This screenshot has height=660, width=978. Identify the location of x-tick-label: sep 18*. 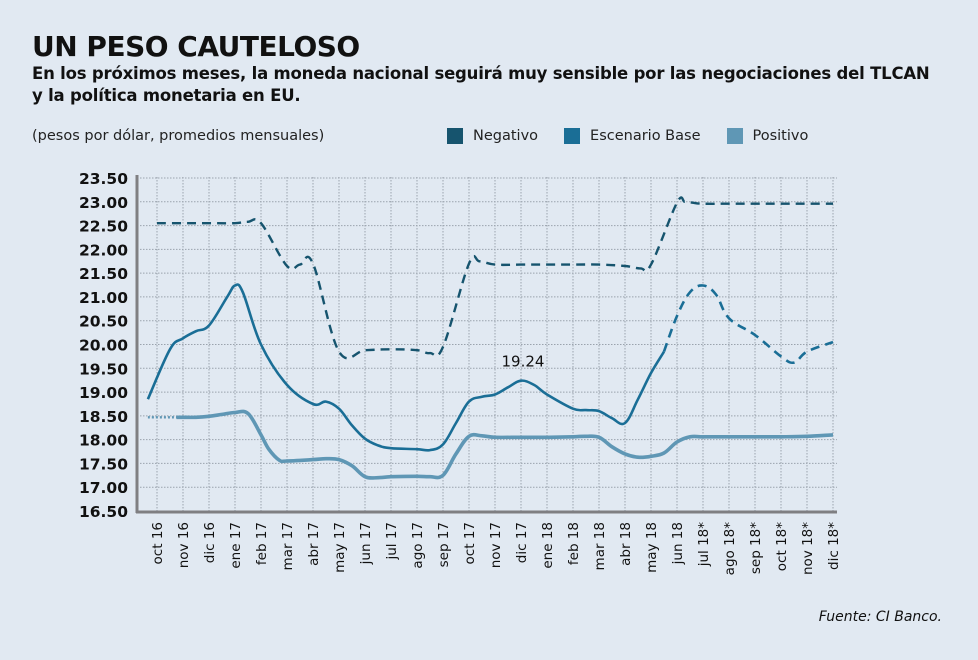
(756, 548).